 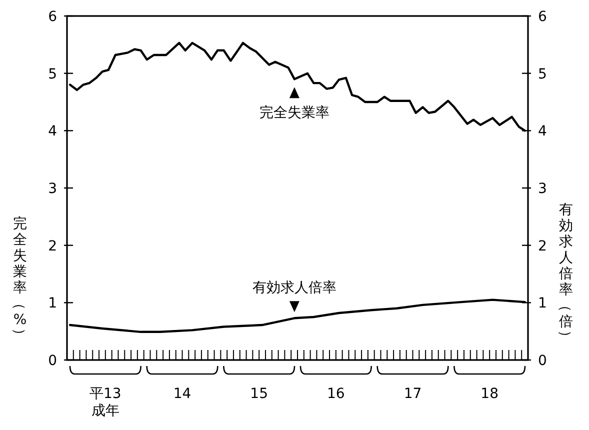 What do you see at coordinates (542, 361) in the screenshot?
I see `y2-tick-label: 0` at bounding box center [542, 361].